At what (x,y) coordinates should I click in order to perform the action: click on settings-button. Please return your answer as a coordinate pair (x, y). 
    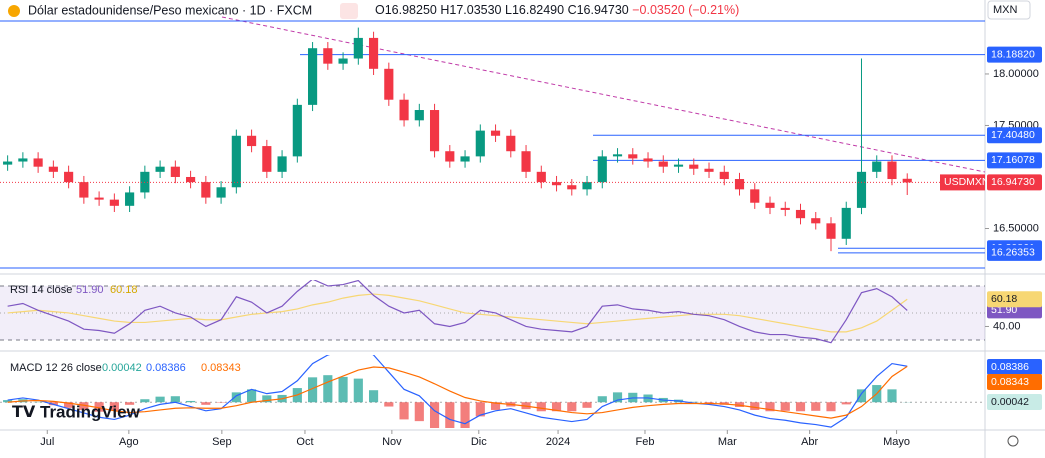
    Looking at the image, I should click on (1013, 441).